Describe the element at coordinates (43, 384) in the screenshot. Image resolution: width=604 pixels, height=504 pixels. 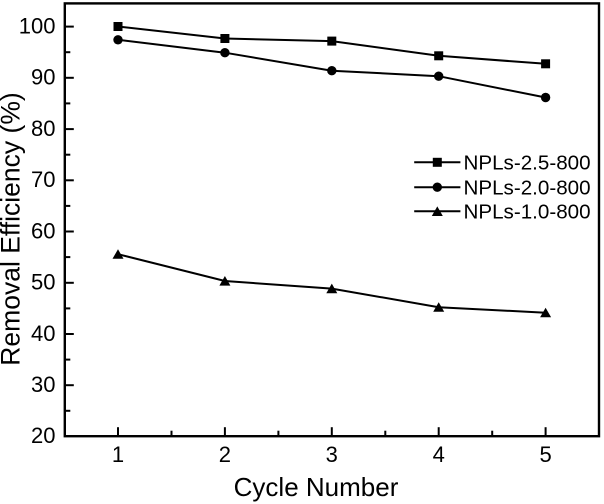
I see `svg-text: 30` at that location.